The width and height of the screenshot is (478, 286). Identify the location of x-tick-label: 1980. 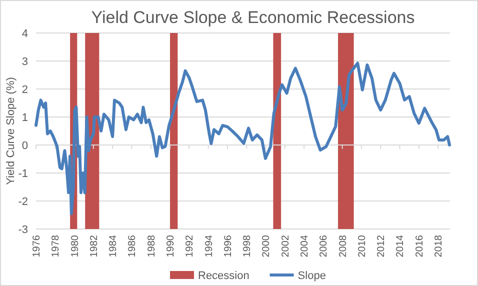
(75, 246).